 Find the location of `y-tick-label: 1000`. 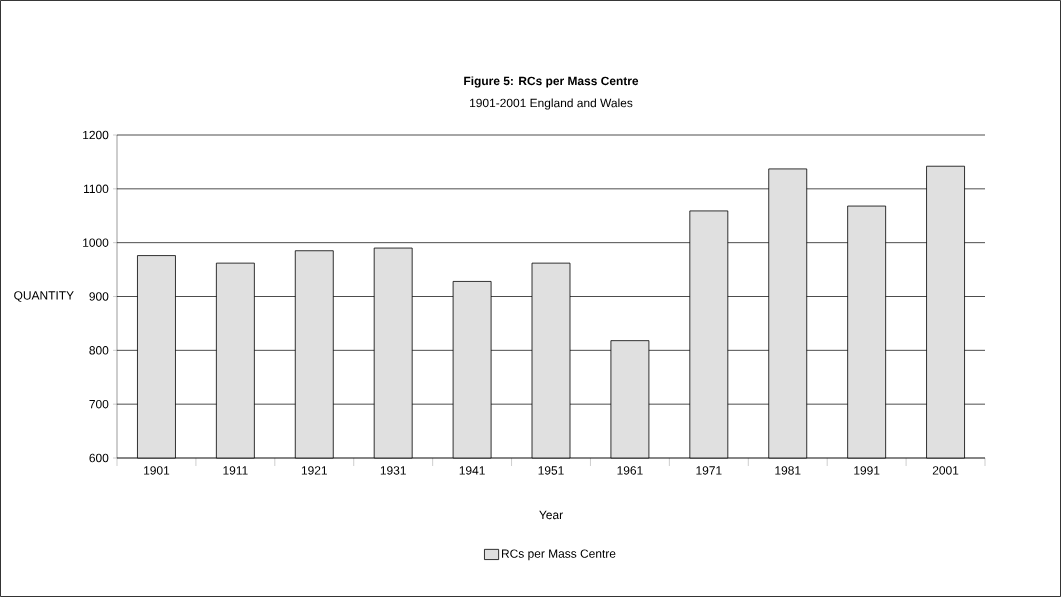

y-tick-label: 1000 is located at coordinates (96, 242).